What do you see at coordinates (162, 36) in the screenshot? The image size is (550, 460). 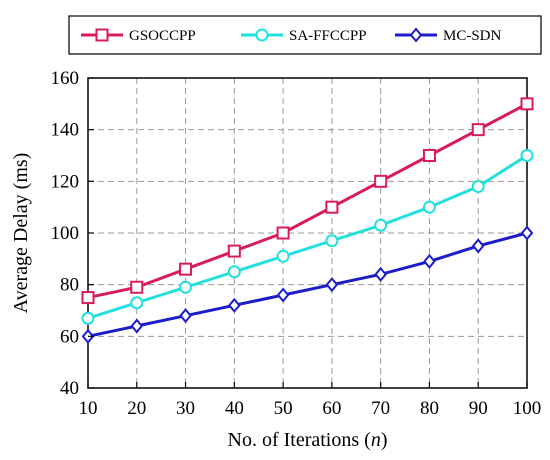 I see `legend-label: GSOCCPP` at bounding box center [162, 36].